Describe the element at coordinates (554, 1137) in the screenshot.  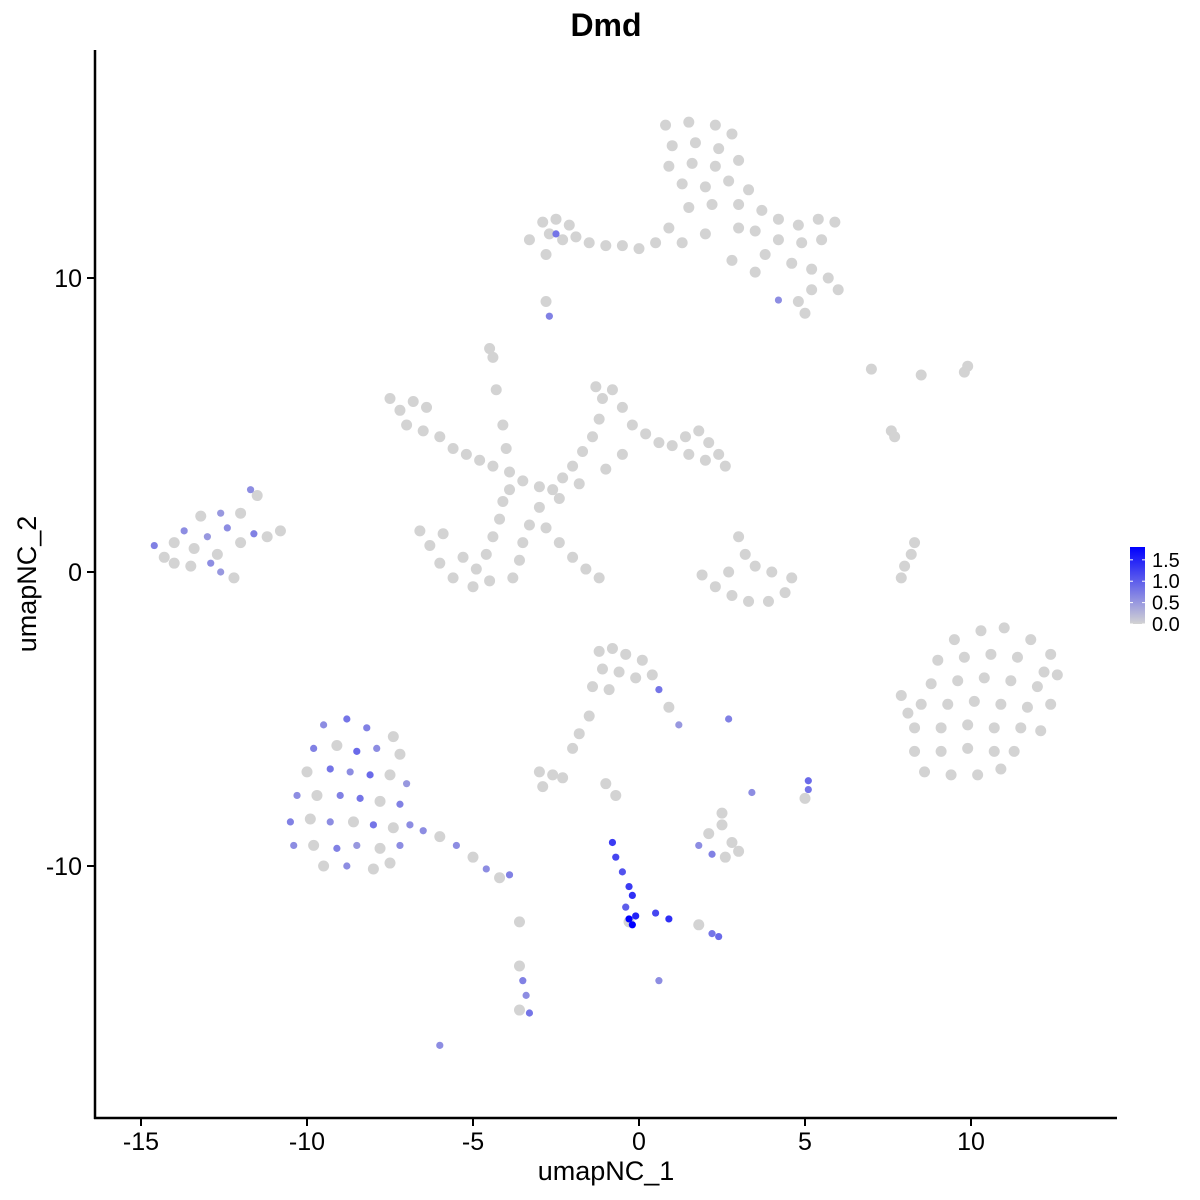
I see `x-ticks: -15 -10 -5 0 5 10` at that location.